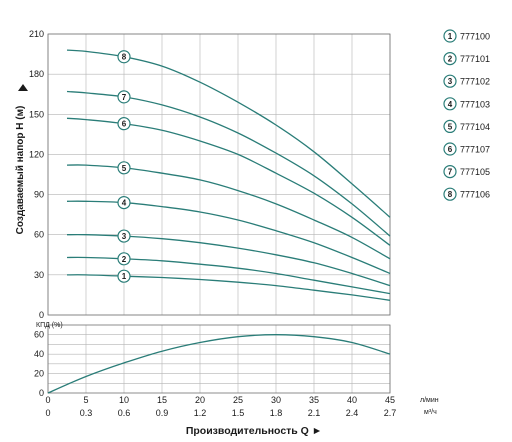 The height and width of the screenshot is (442, 512). Describe the element at coordinates (20, 170) in the screenshot. I see `head-y-axis-label: Создаваемый напор H (м)` at that location.